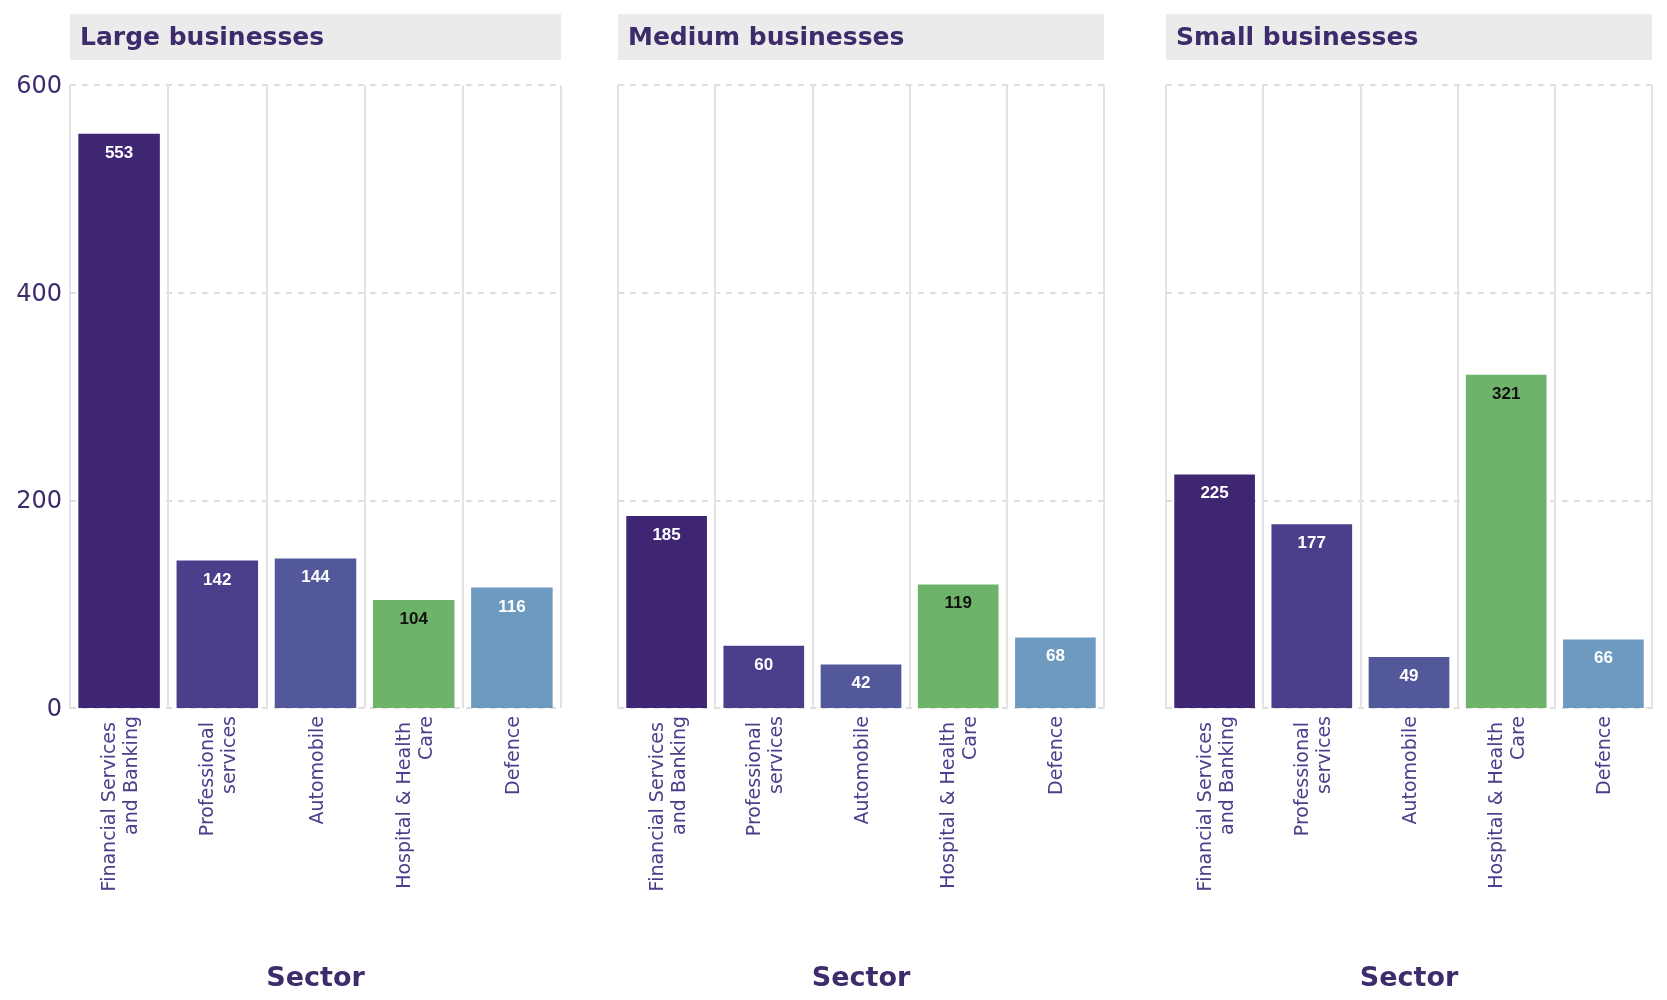  What do you see at coordinates (39, 292) in the screenshot?
I see `y-tick-label: 400` at bounding box center [39, 292].